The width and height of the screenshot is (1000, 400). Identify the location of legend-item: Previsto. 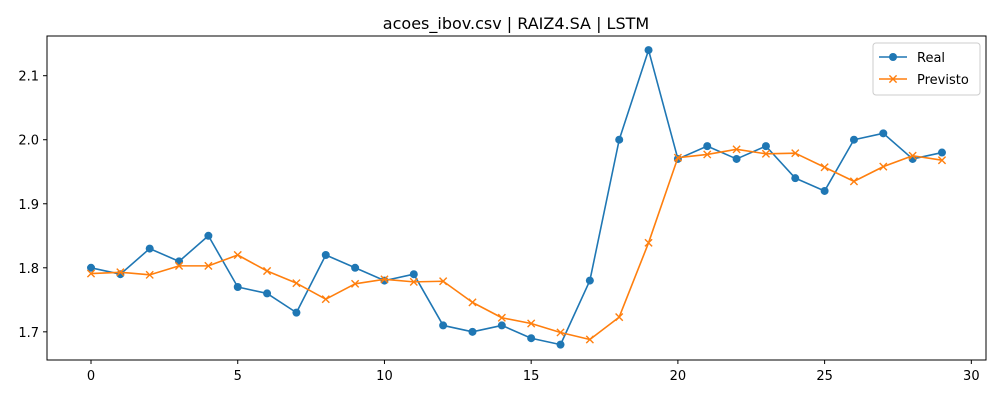
(924, 80).